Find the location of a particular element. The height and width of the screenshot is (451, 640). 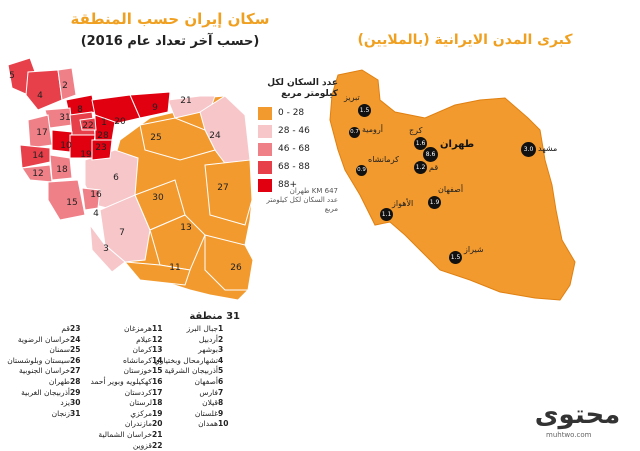

region-label-17: 17 is located at coordinates (41, 133).